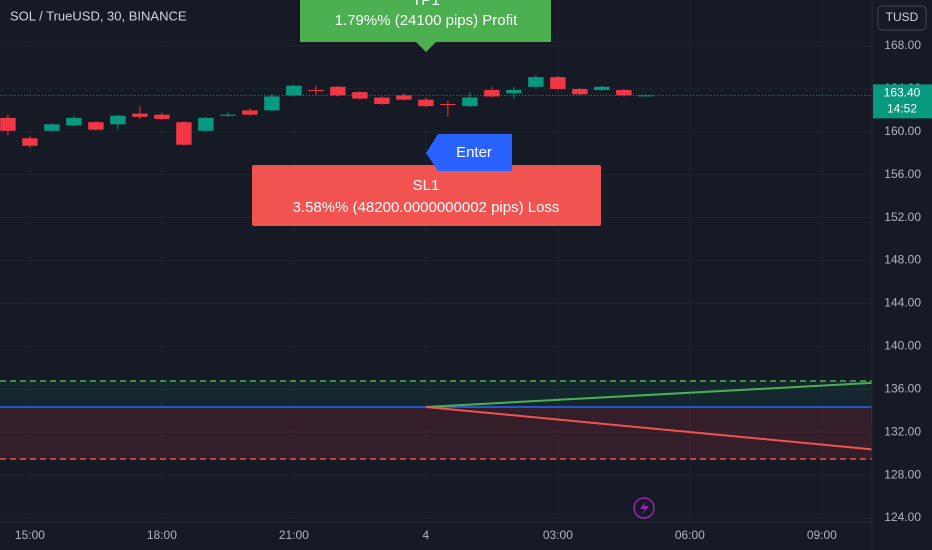  I want to click on lightning-glyph, so click(644, 508).